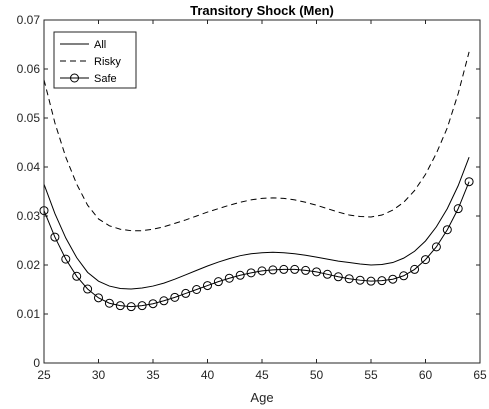 This screenshot has width=489, height=409. Describe the element at coordinates (29, 69) in the screenshot. I see `y-tick-label: 0.06` at that location.